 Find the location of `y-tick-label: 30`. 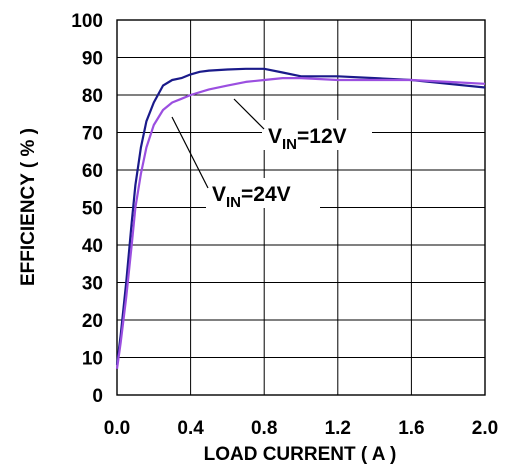

y-tick-label: 30 is located at coordinates (92, 284).